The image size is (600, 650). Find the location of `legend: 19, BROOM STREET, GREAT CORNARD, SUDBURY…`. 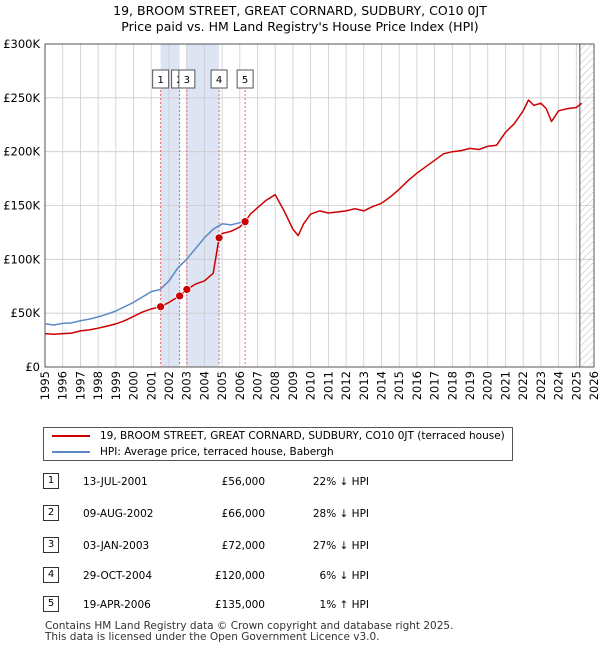

legend: 19, BROOM STREET, GREAT CORNARD, SUDBURY… is located at coordinates (278, 444).